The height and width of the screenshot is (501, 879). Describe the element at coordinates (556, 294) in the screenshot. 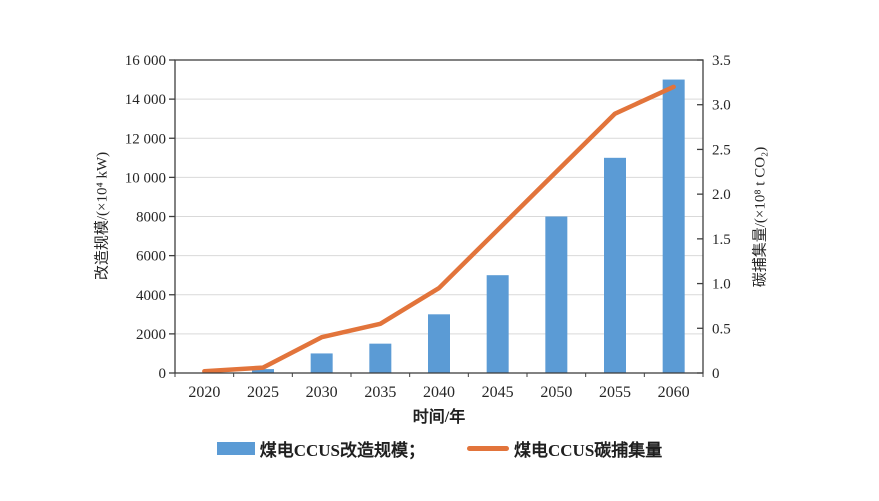

I see `bar-2050` at that location.